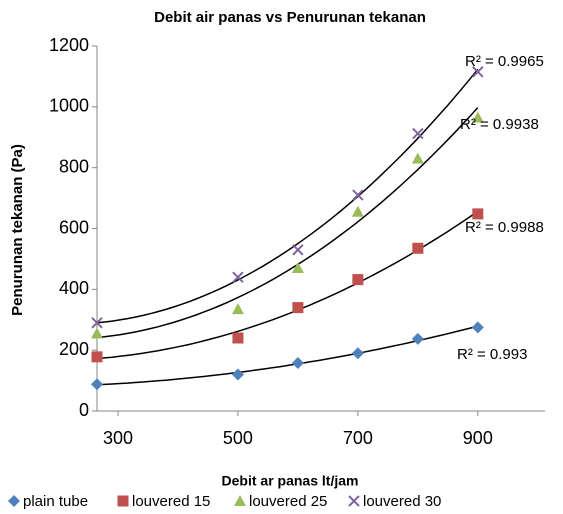 The image size is (563, 514). I want to click on annotation: R² = 0.9988, so click(504, 227).